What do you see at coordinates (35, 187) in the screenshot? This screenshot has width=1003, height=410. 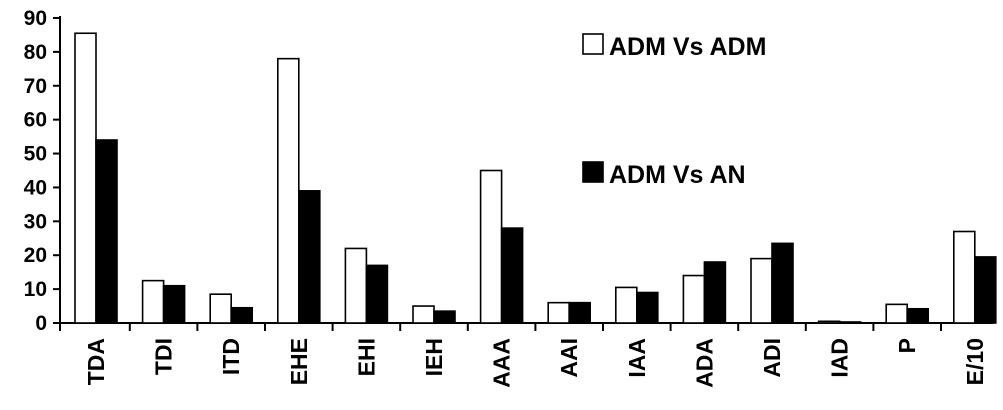 I see `y-tick-label: 40` at bounding box center [35, 187].